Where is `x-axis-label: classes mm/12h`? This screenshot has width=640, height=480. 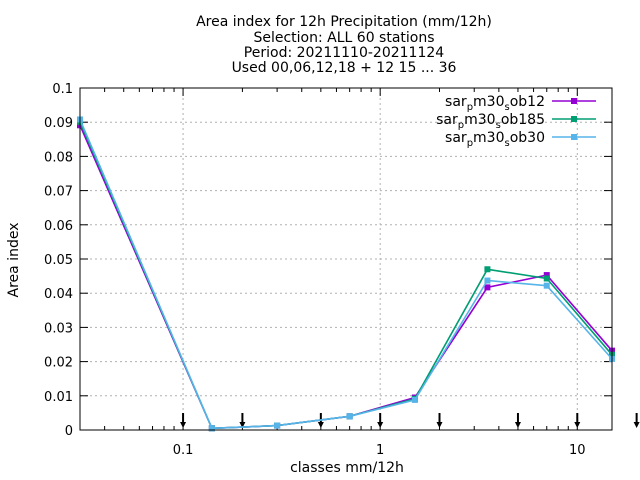
x-axis-label: classes mm/12h is located at coordinates (347, 468).